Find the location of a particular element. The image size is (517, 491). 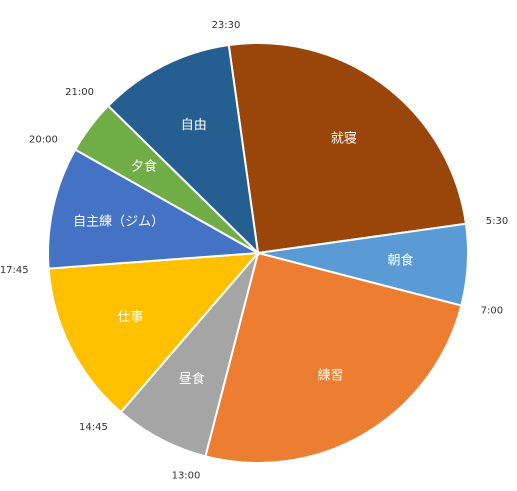

boundary-time-label: 20:00 is located at coordinates (43, 140).